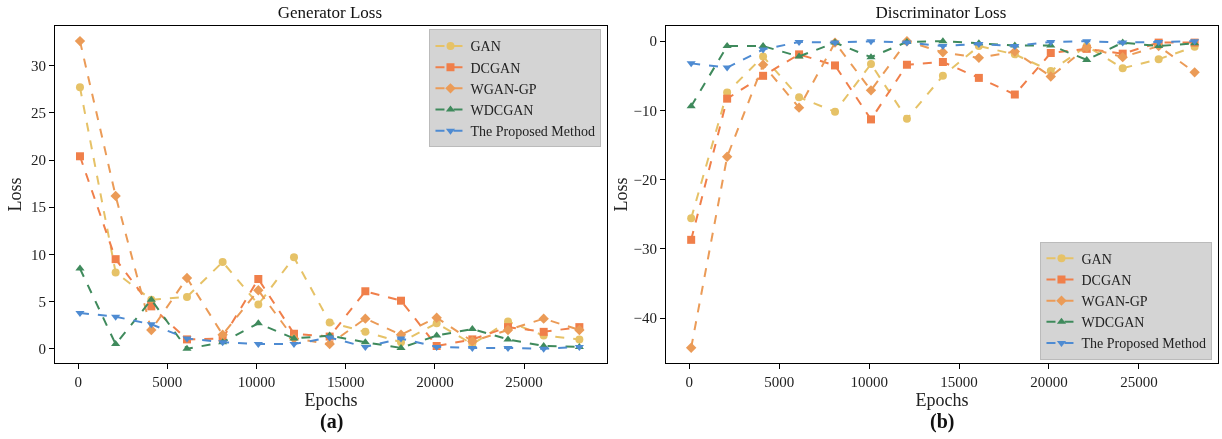 The width and height of the screenshot is (1222, 439). What do you see at coordinates (645, 249) in the screenshot?
I see `y-tick-label: −30` at bounding box center [645, 249].